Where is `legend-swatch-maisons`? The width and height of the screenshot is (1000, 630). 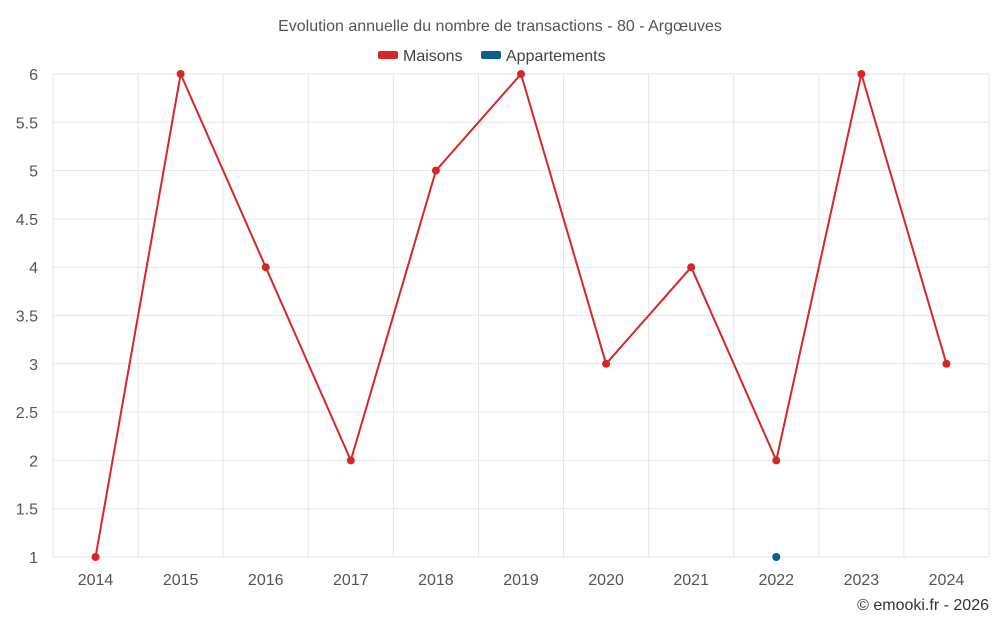
legend-swatch-maisons is located at coordinates (388, 55).